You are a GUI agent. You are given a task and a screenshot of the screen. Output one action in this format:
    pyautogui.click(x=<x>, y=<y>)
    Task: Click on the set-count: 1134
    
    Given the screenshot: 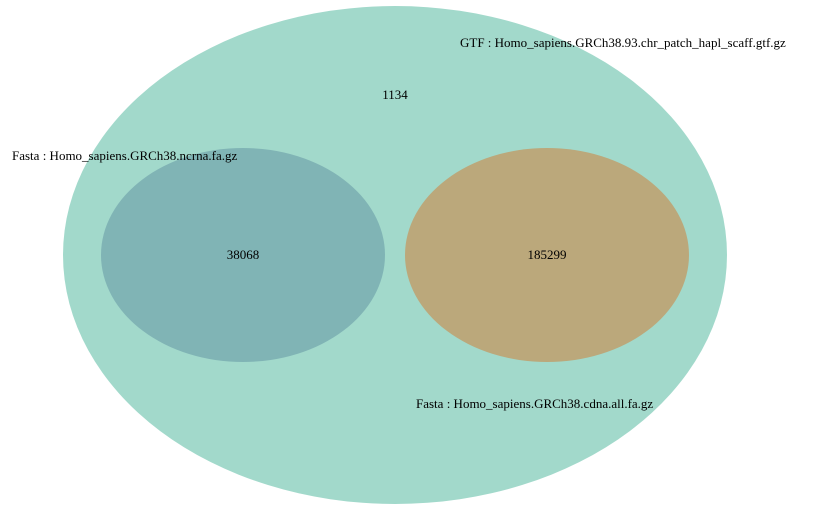 What is the action you would take?
    pyautogui.click(x=395, y=94)
    